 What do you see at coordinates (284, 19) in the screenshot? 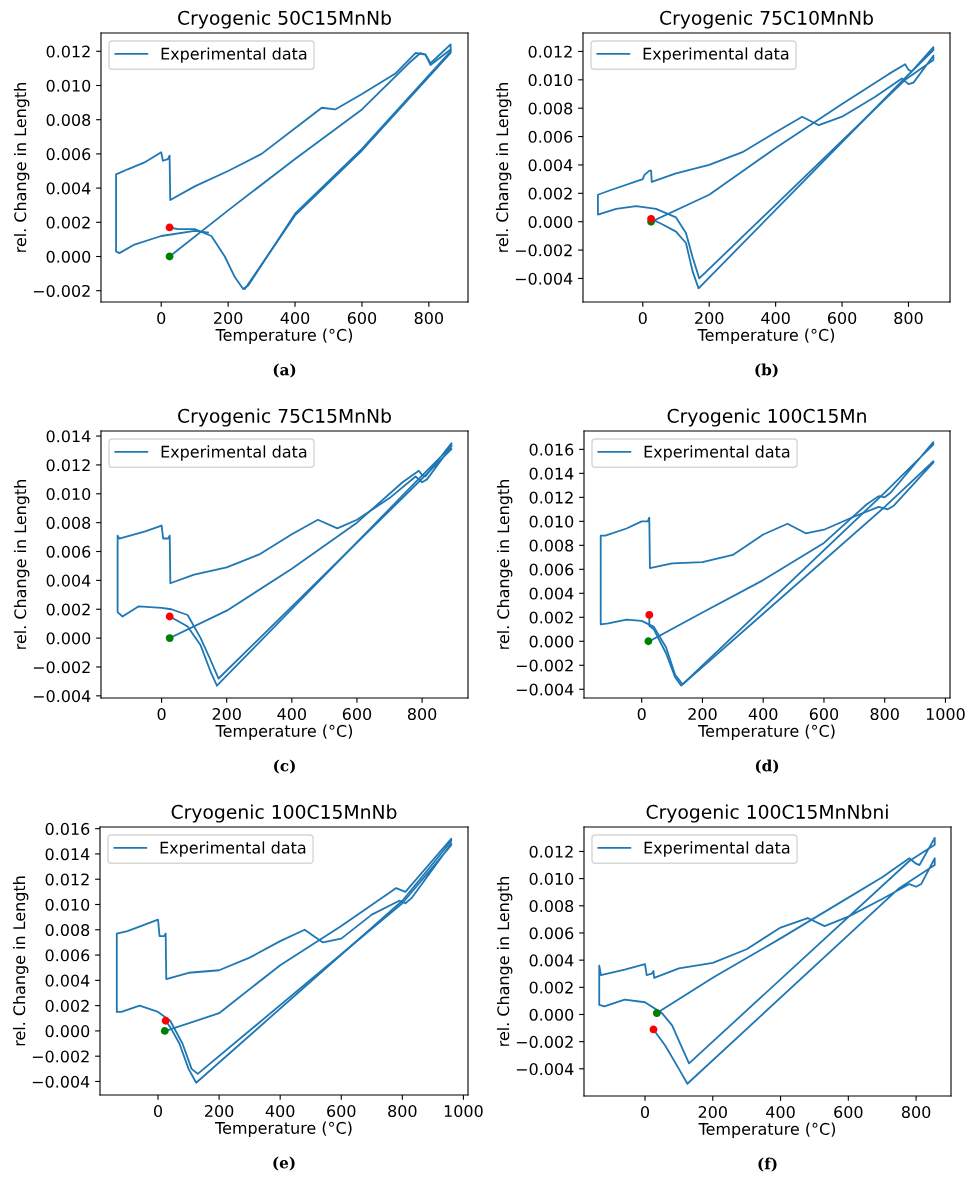
I see `chart-title: Cryogenic 50C15MnNb` at bounding box center [284, 19].